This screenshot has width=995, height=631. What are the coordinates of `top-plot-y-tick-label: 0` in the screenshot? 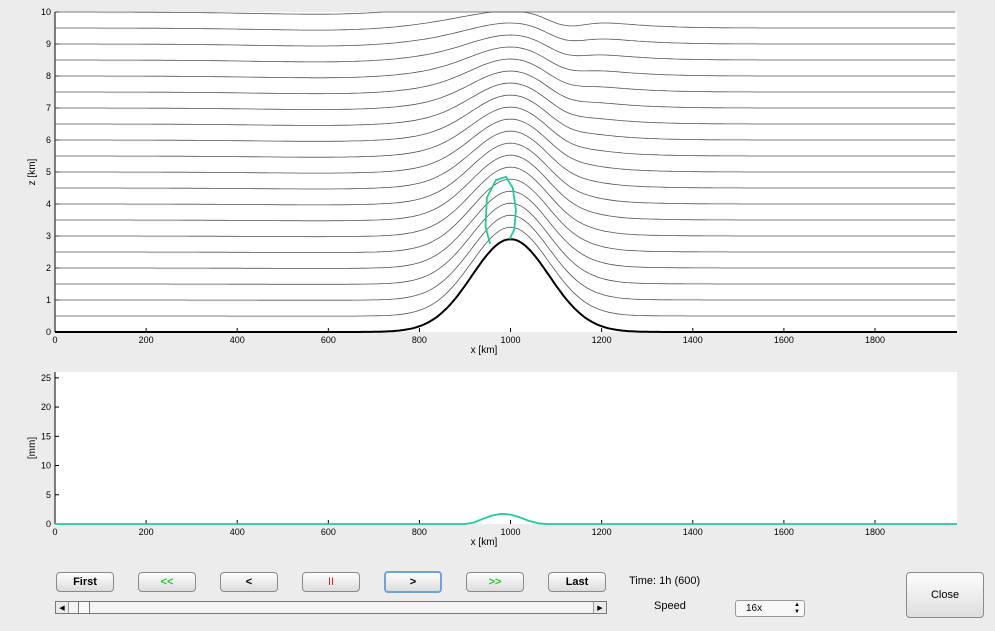 It's located at (48, 332).